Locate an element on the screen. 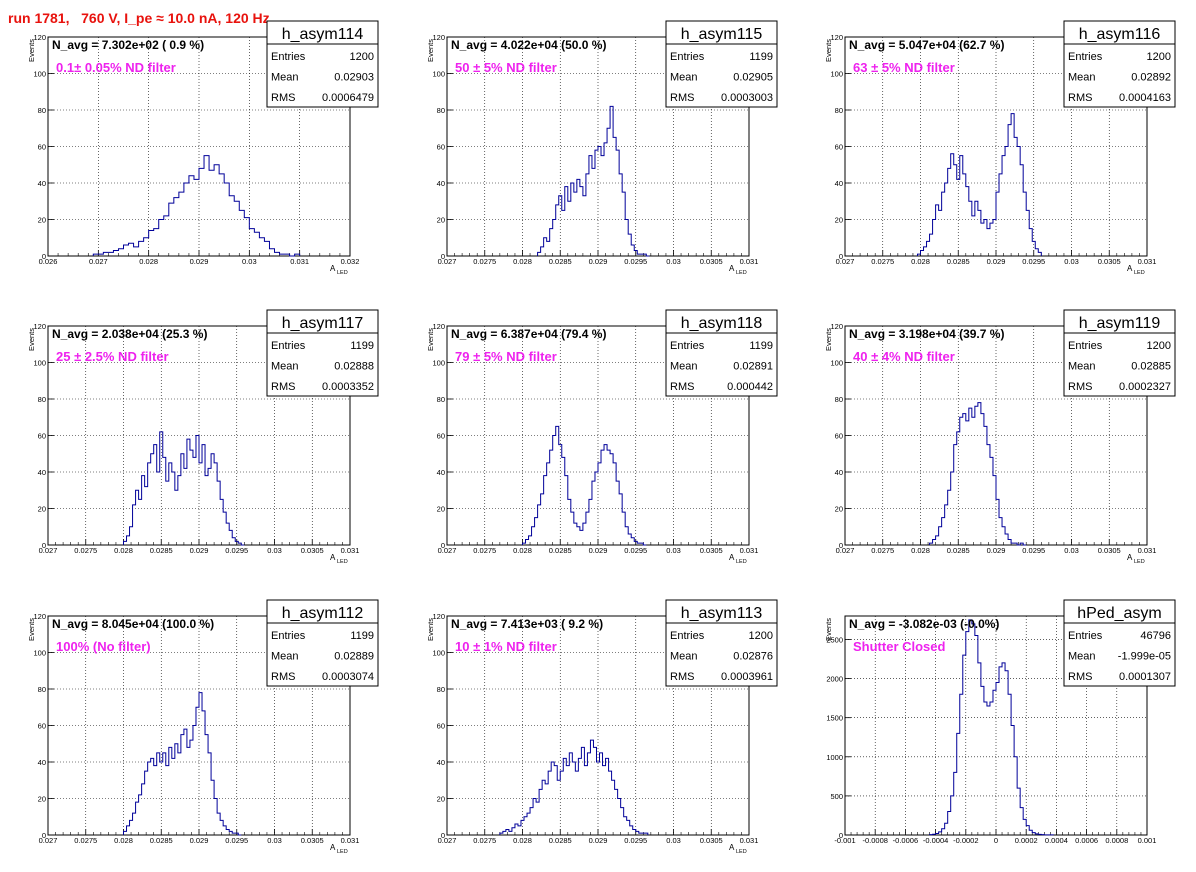  stats-title: h_asym117 is located at coordinates (323, 323).